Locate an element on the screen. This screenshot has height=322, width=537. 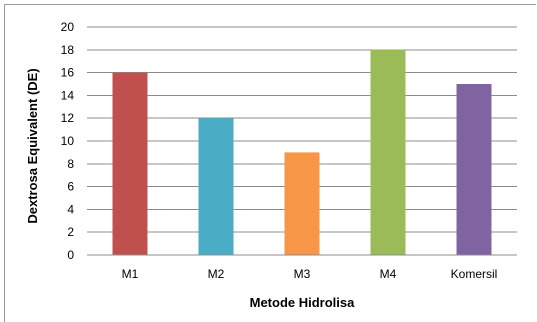
y-tick-label: 2 is located at coordinates (70, 232).